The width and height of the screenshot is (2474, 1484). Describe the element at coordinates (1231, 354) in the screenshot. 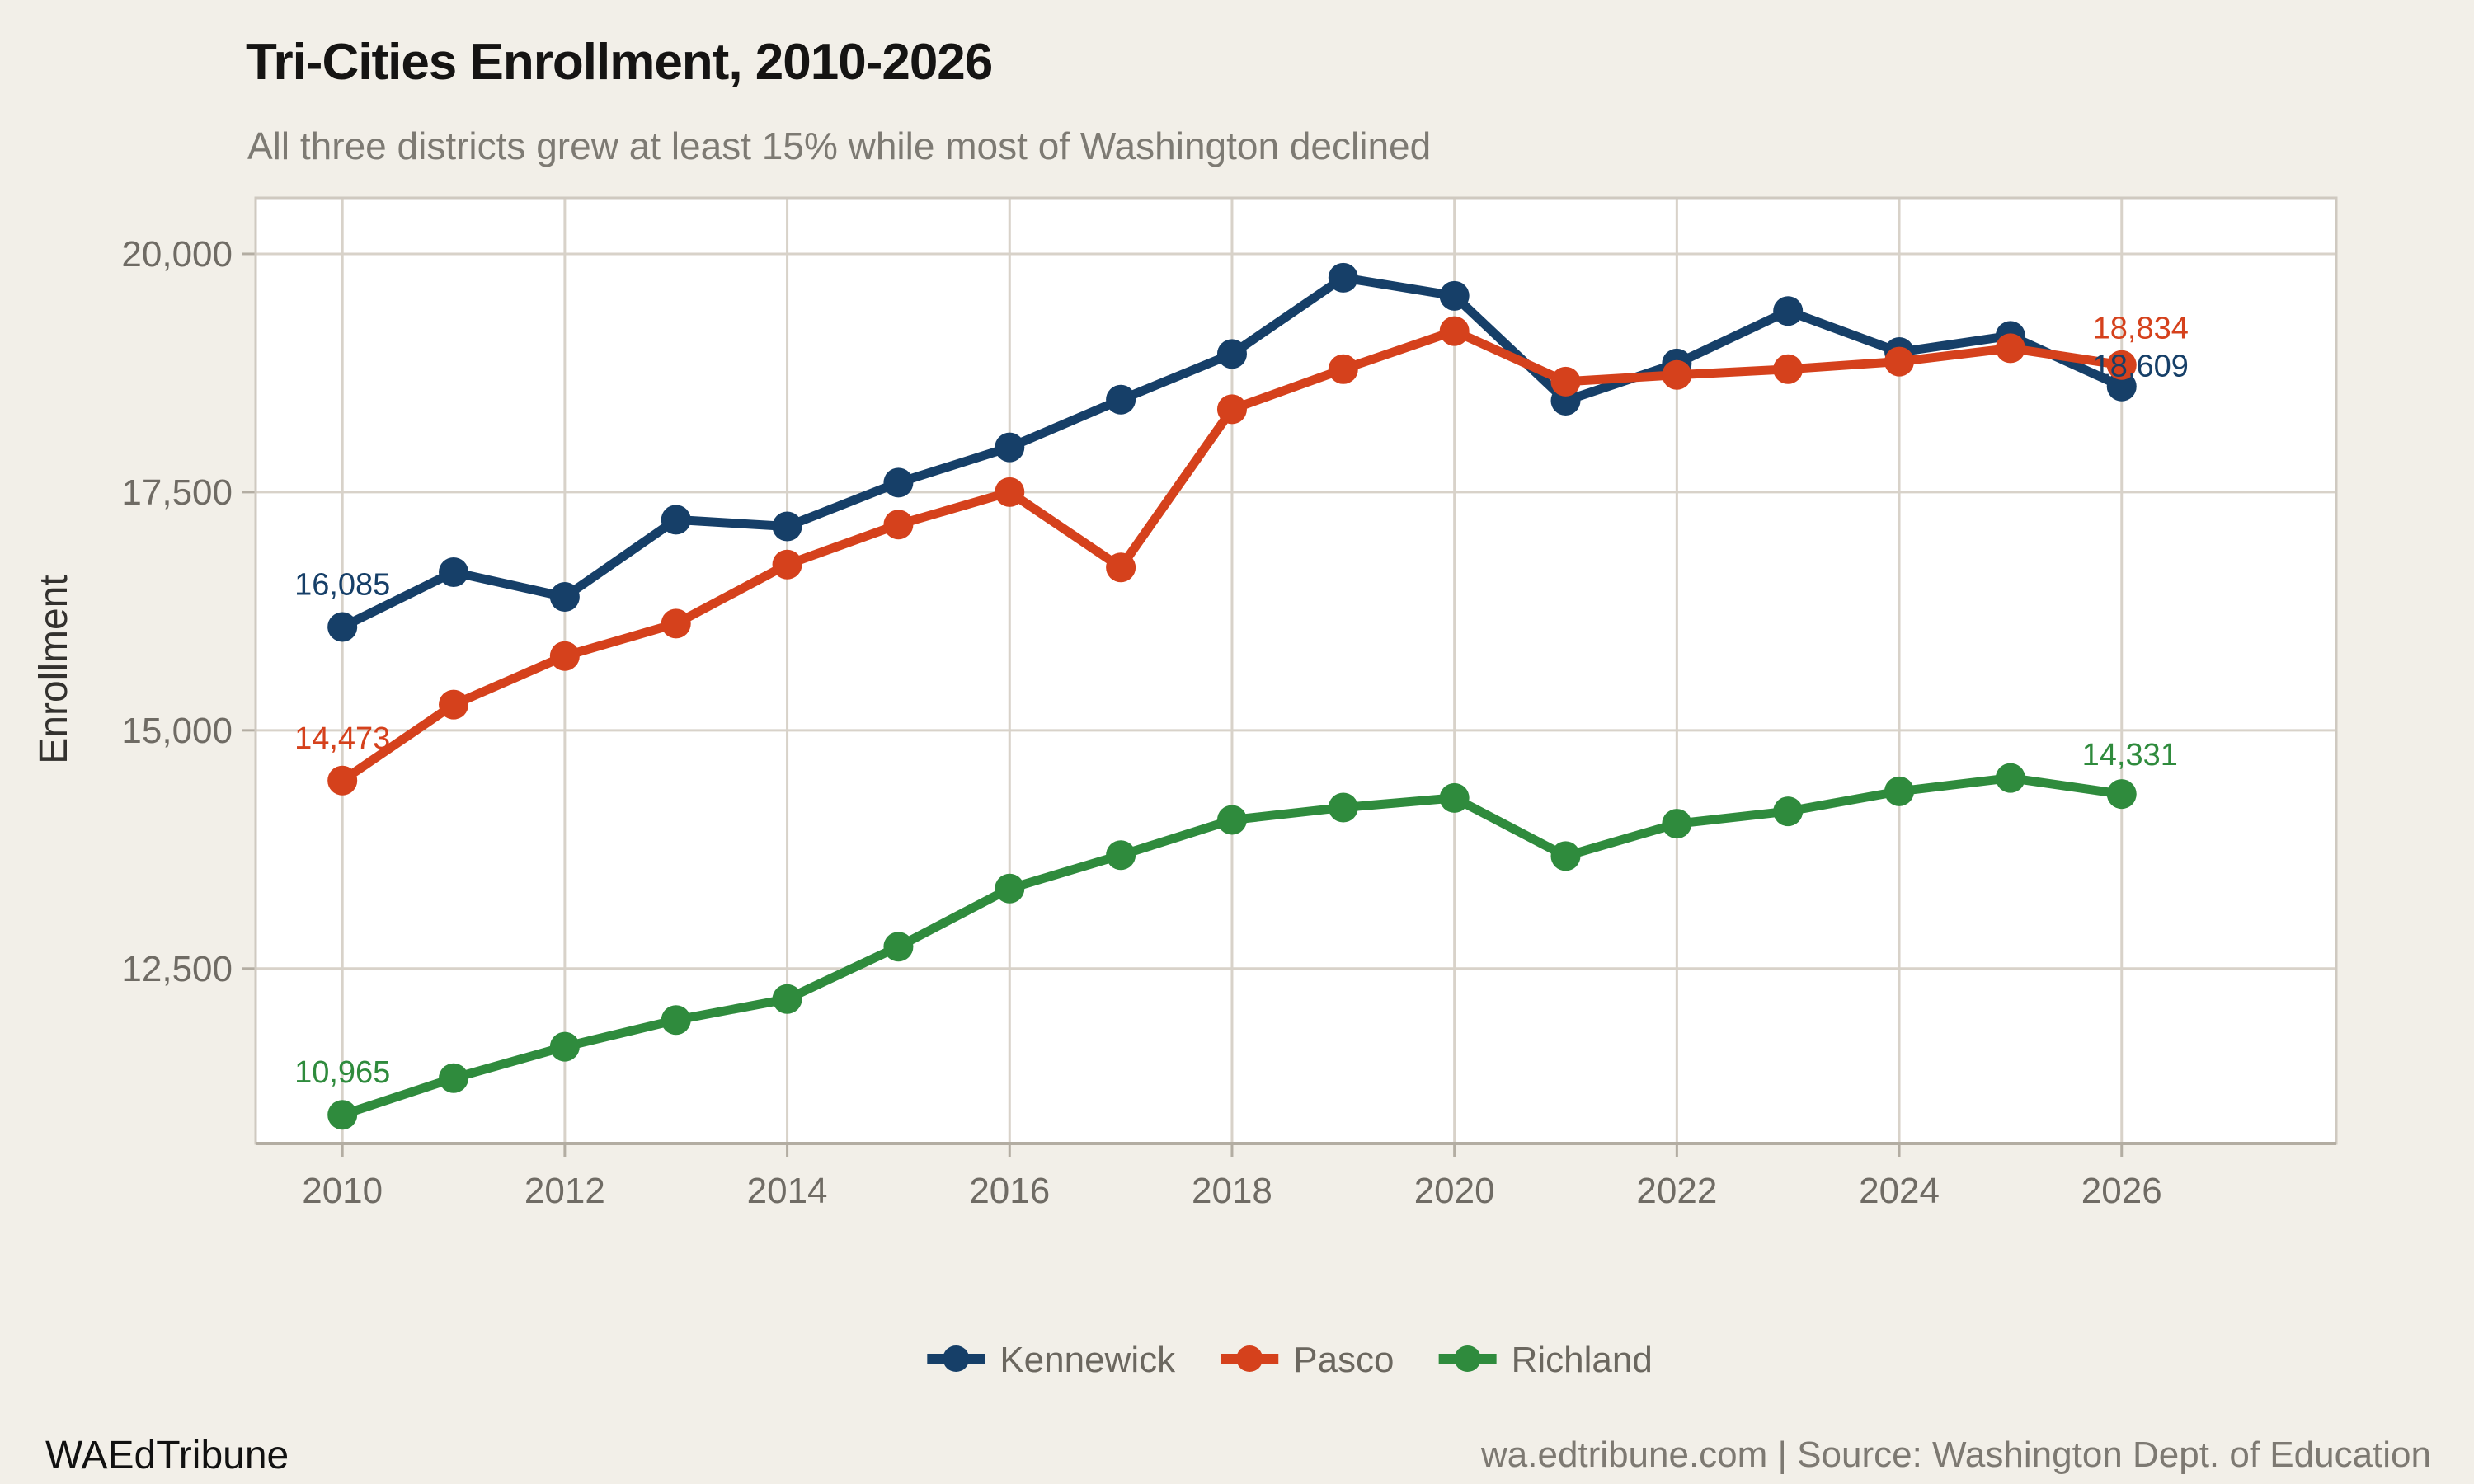

I see `data-point-kennewick-2018` at that location.